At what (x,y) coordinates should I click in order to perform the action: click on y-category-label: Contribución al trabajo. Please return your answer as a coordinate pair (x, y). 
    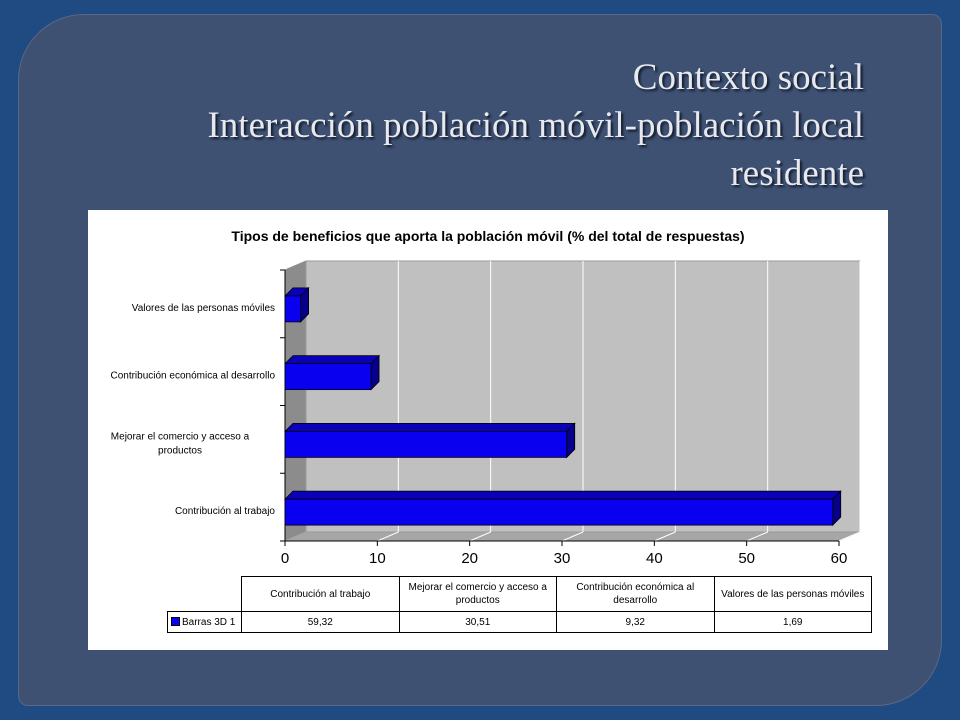
    Looking at the image, I should click on (225, 511).